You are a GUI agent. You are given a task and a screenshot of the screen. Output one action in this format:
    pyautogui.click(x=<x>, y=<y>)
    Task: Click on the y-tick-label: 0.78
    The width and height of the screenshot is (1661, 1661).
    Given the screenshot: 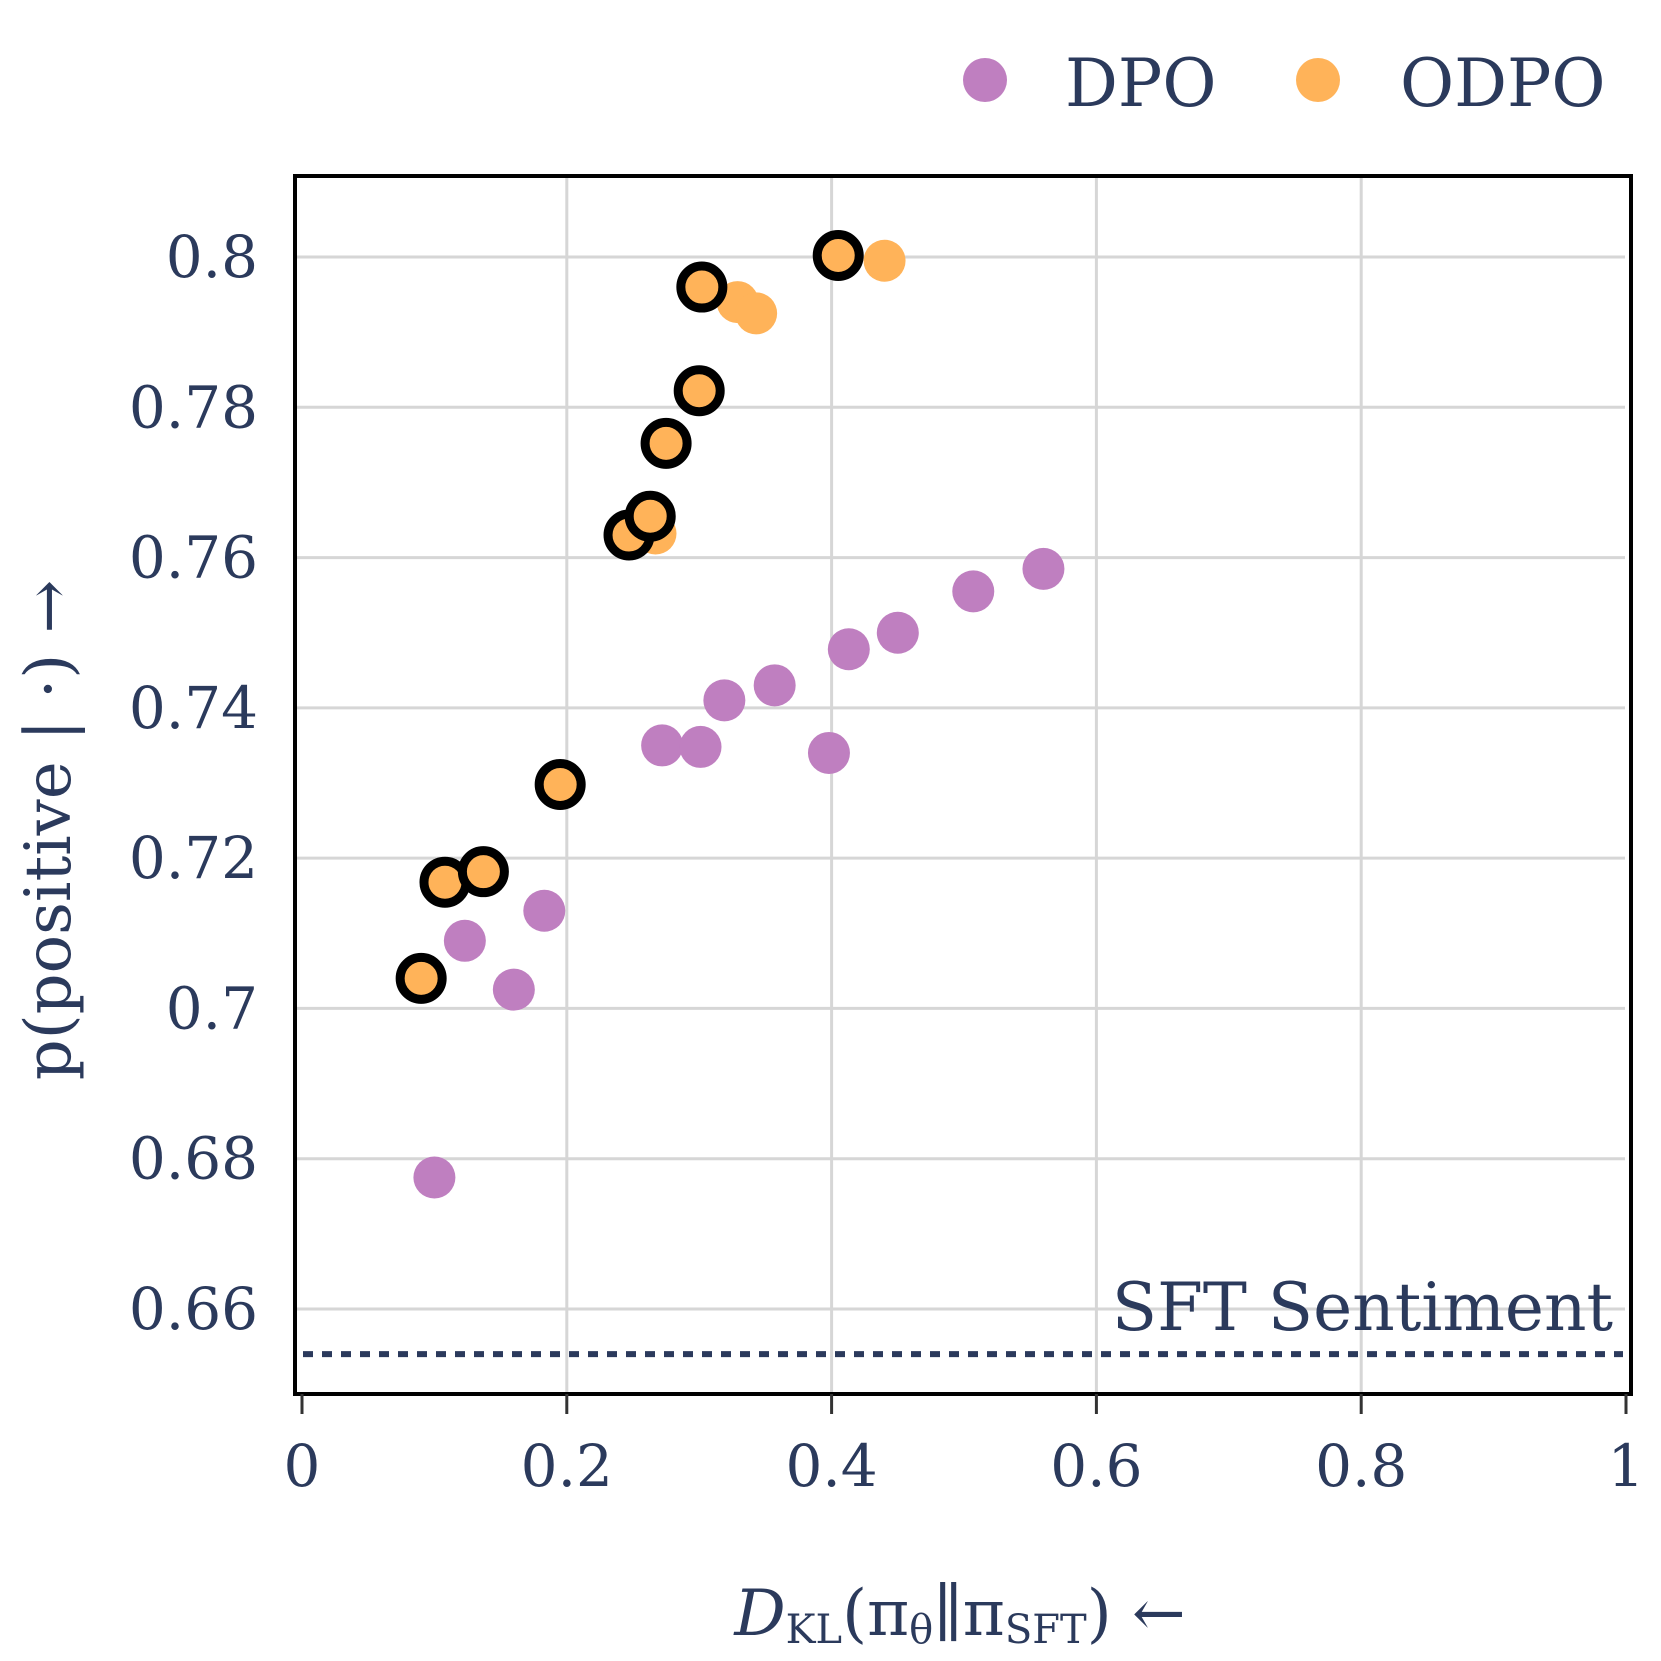 What is the action you would take?
    pyautogui.click(x=193, y=407)
    